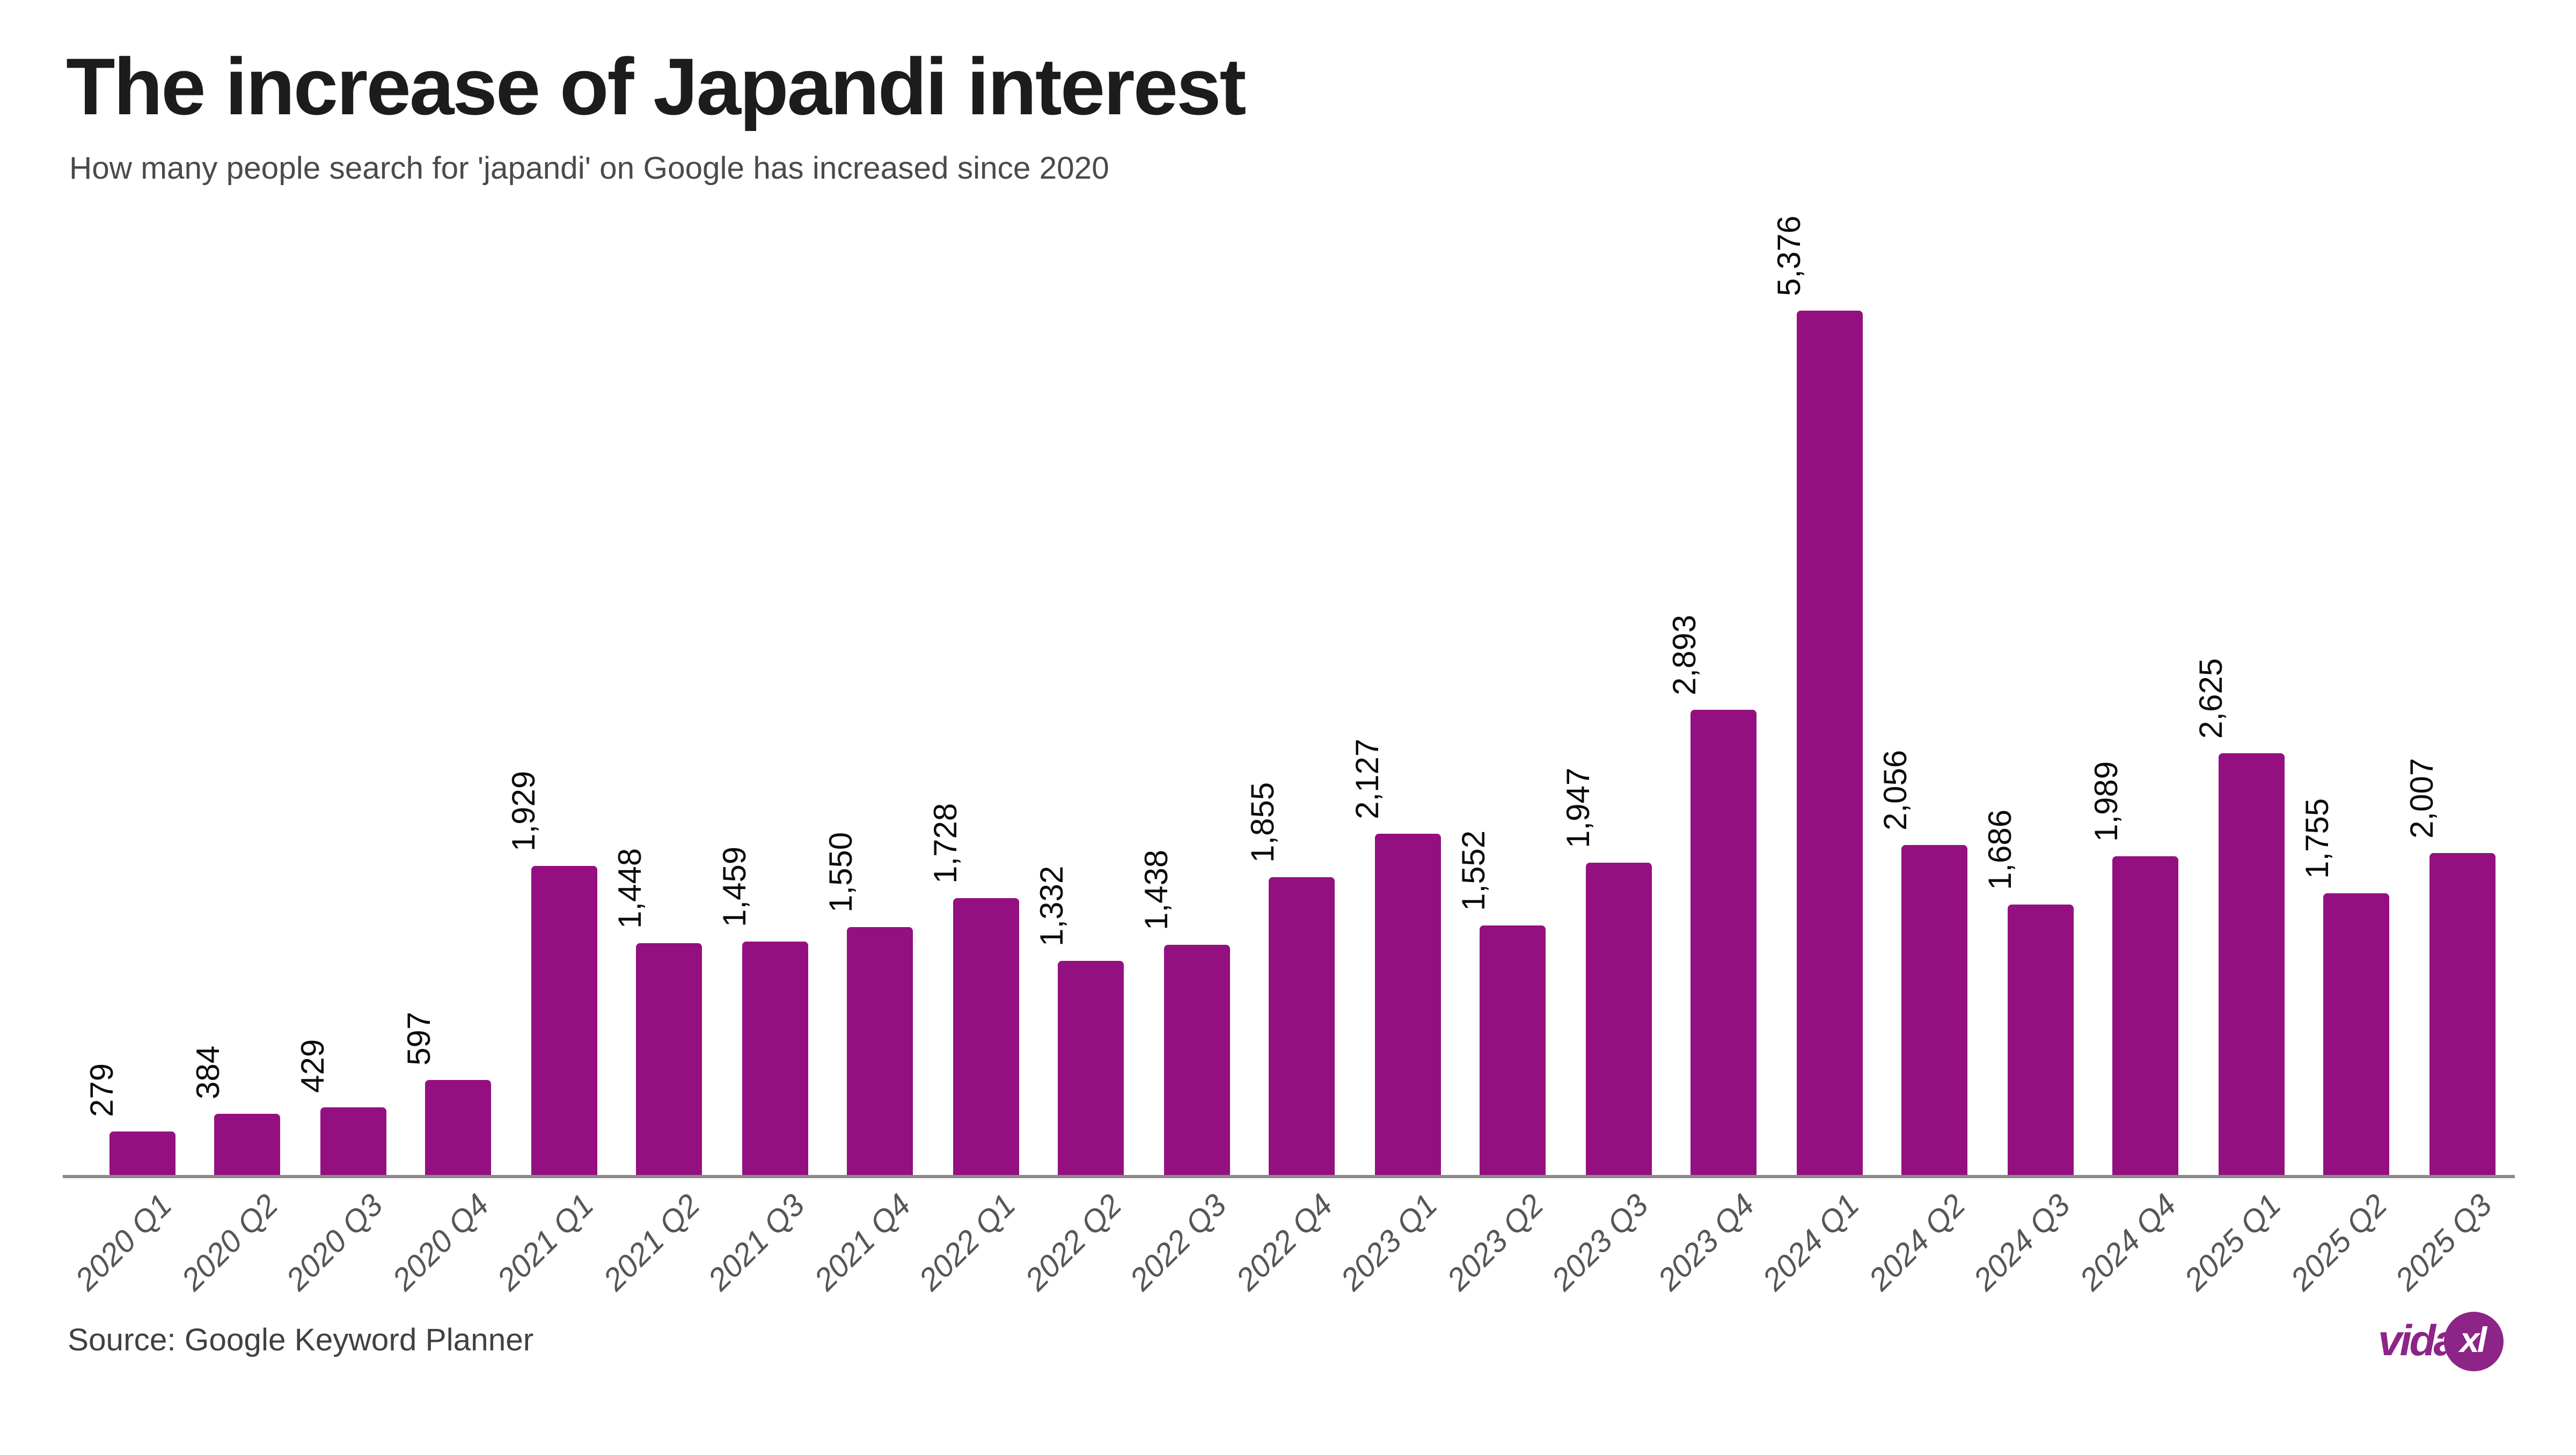 The height and width of the screenshot is (1455, 2576). What do you see at coordinates (1368, 778) in the screenshot?
I see `bar-value-label-2023-q1: 2,127` at bounding box center [1368, 778].